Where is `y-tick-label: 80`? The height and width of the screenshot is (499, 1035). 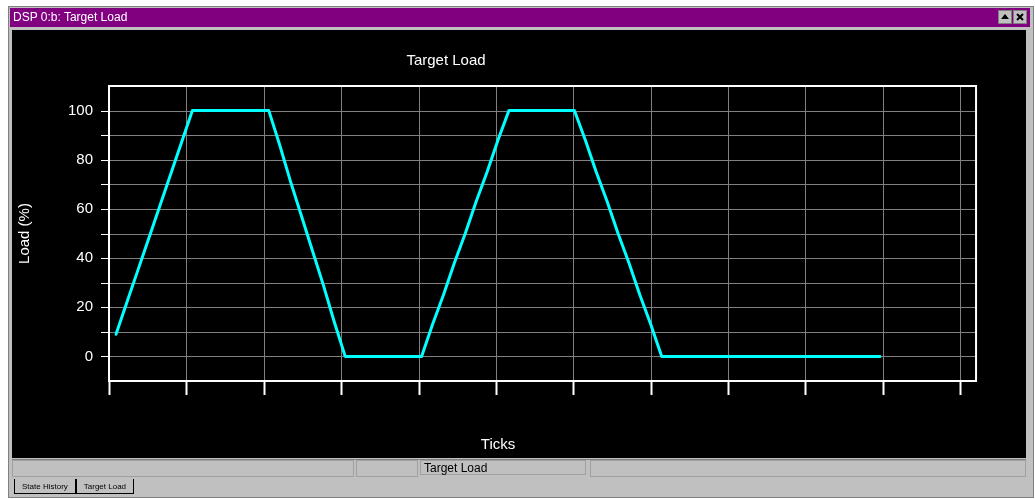 y-tick-label: 80 is located at coordinates (84, 158).